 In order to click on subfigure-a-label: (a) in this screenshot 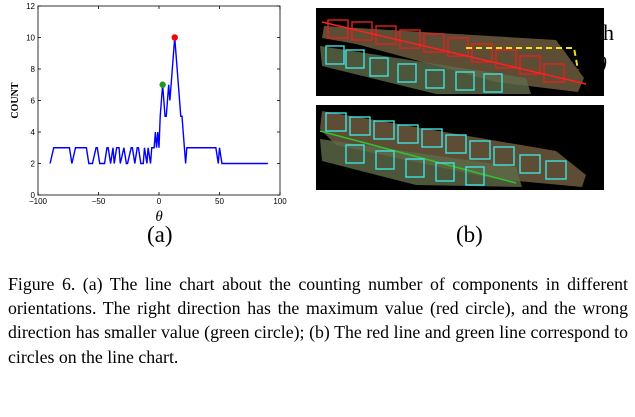, I will do `click(160, 234)`.